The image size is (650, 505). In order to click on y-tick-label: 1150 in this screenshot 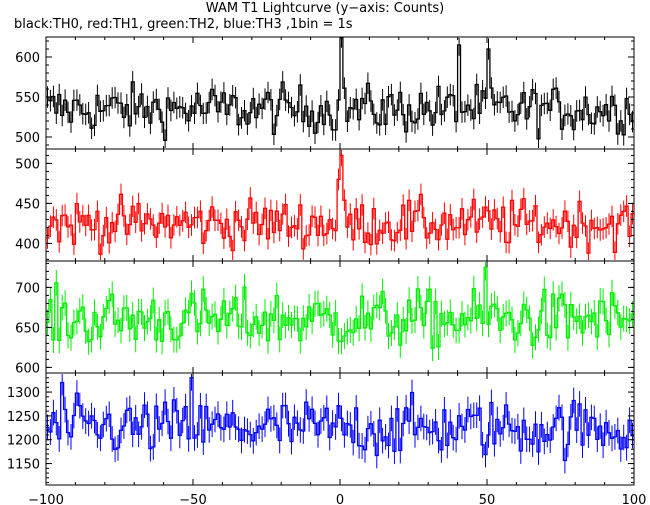, I will do `click(23, 465)`.